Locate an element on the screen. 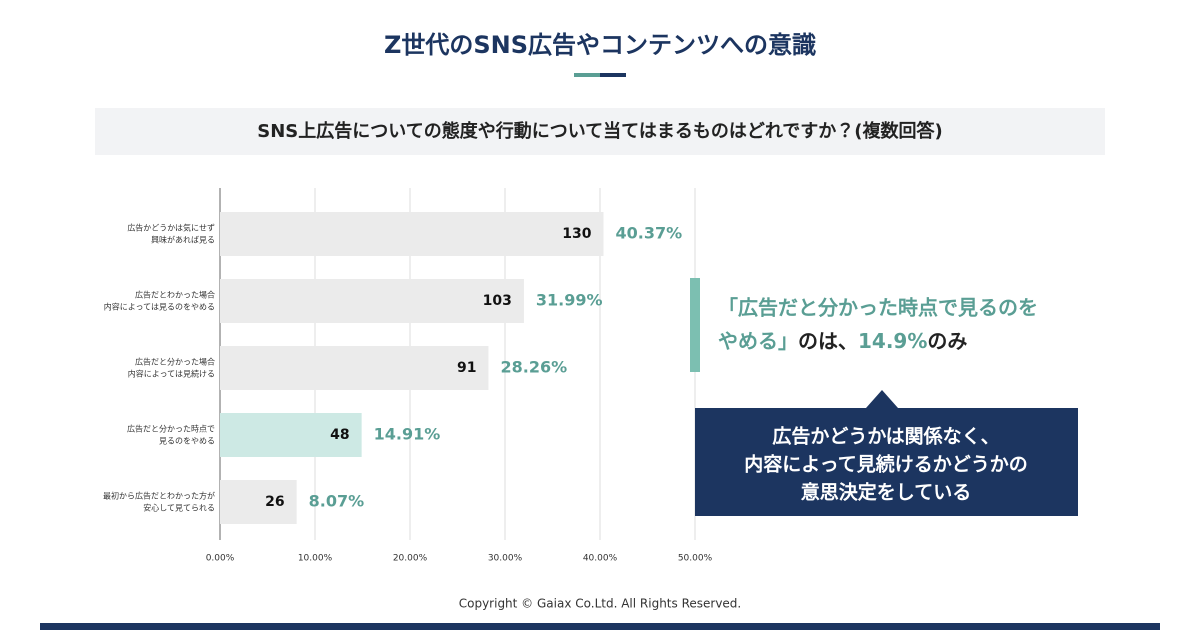  category-label: 内容によっては見続ける is located at coordinates (171, 374).